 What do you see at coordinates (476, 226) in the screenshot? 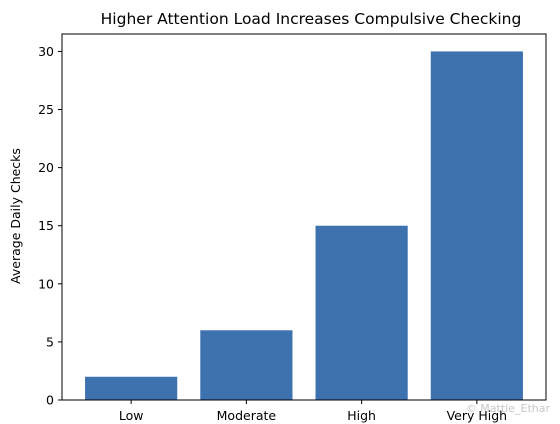
I see `bar-very-high` at bounding box center [476, 226].